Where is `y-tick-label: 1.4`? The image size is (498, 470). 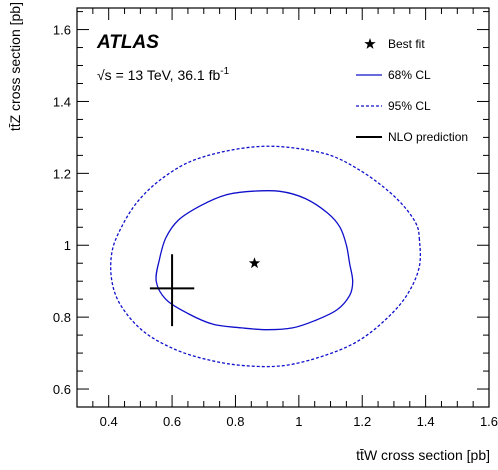 y-tick-label: 1.4 is located at coordinates (62, 101).